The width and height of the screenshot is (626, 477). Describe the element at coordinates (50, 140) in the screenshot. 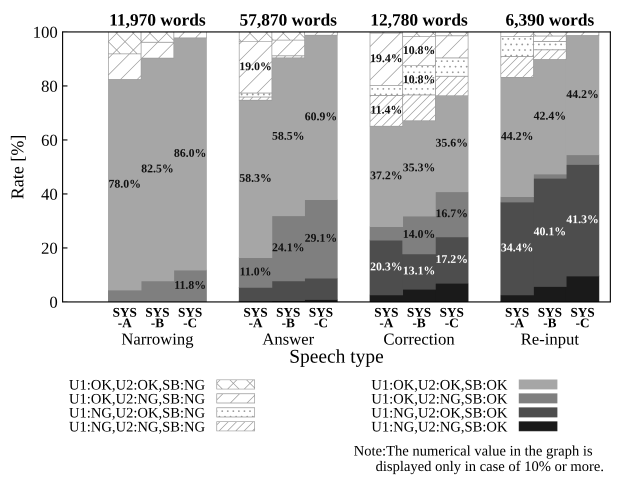

I see `y-tick-label: 60` at that location.